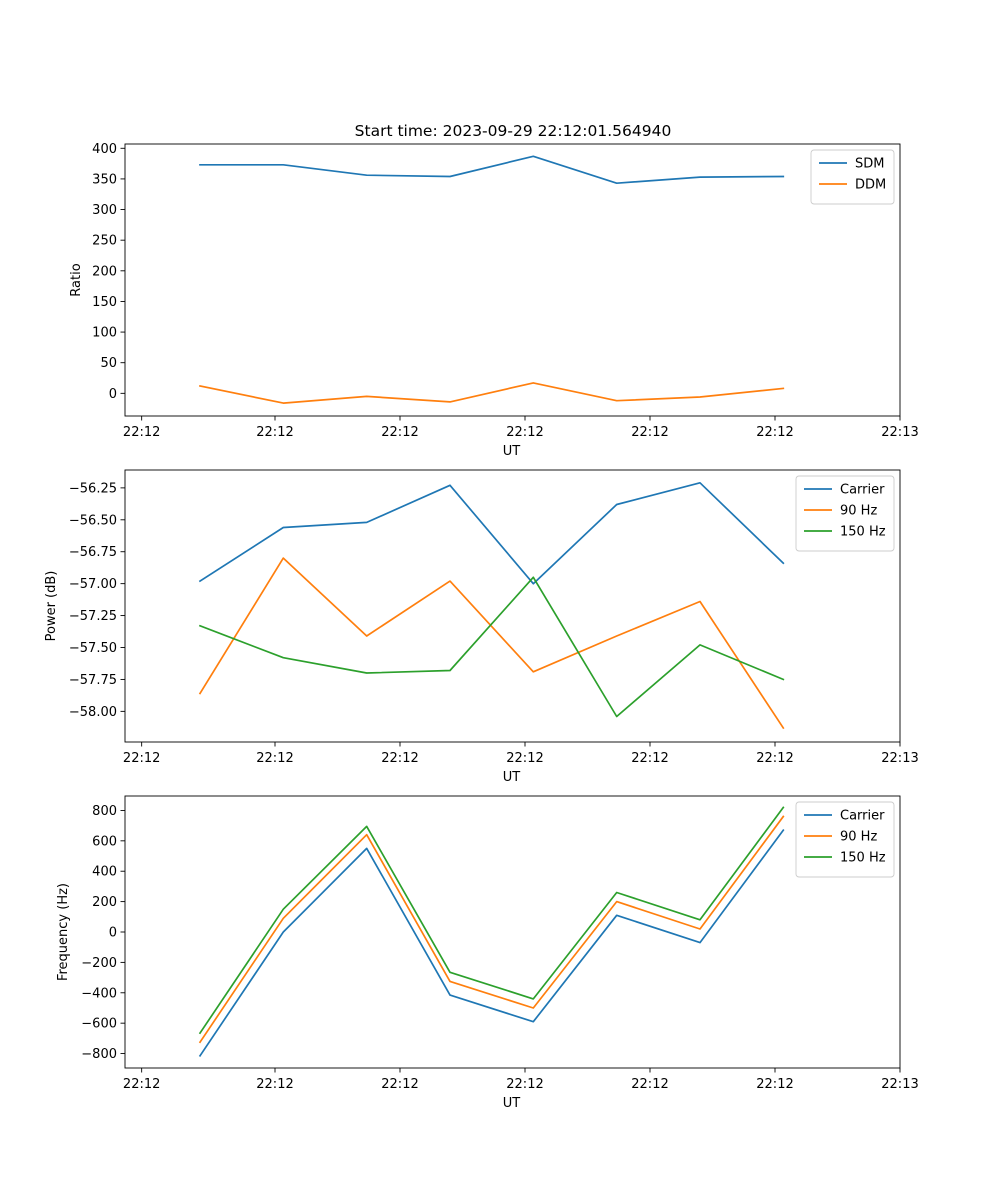  What do you see at coordinates (104, 333) in the screenshot?
I see `ratio-y-tick-label: 100` at bounding box center [104, 333].